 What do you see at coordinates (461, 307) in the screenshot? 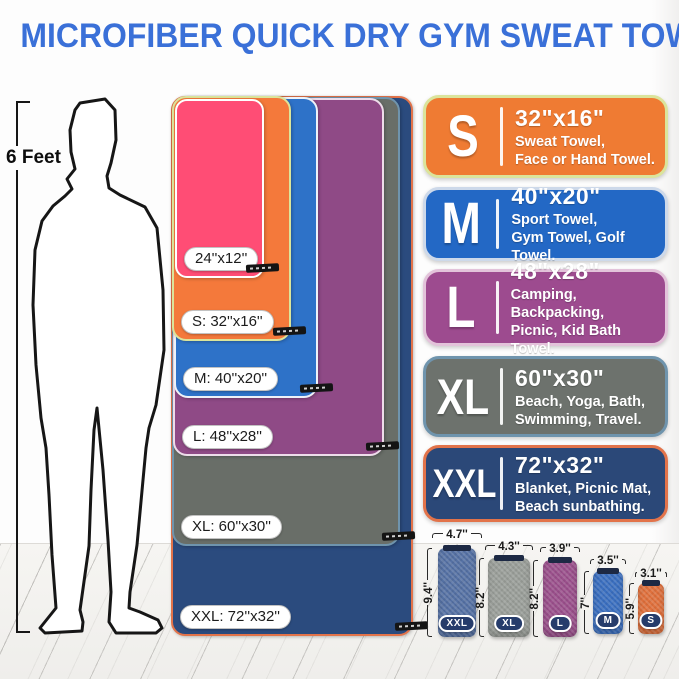
I see `size-letter: L` at bounding box center [461, 307].